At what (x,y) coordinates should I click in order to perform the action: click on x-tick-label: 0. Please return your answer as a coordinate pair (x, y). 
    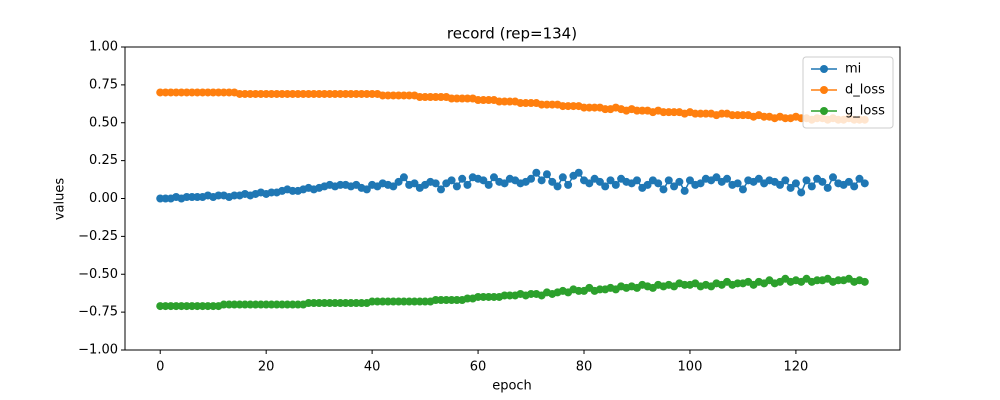
    Looking at the image, I should click on (160, 367).